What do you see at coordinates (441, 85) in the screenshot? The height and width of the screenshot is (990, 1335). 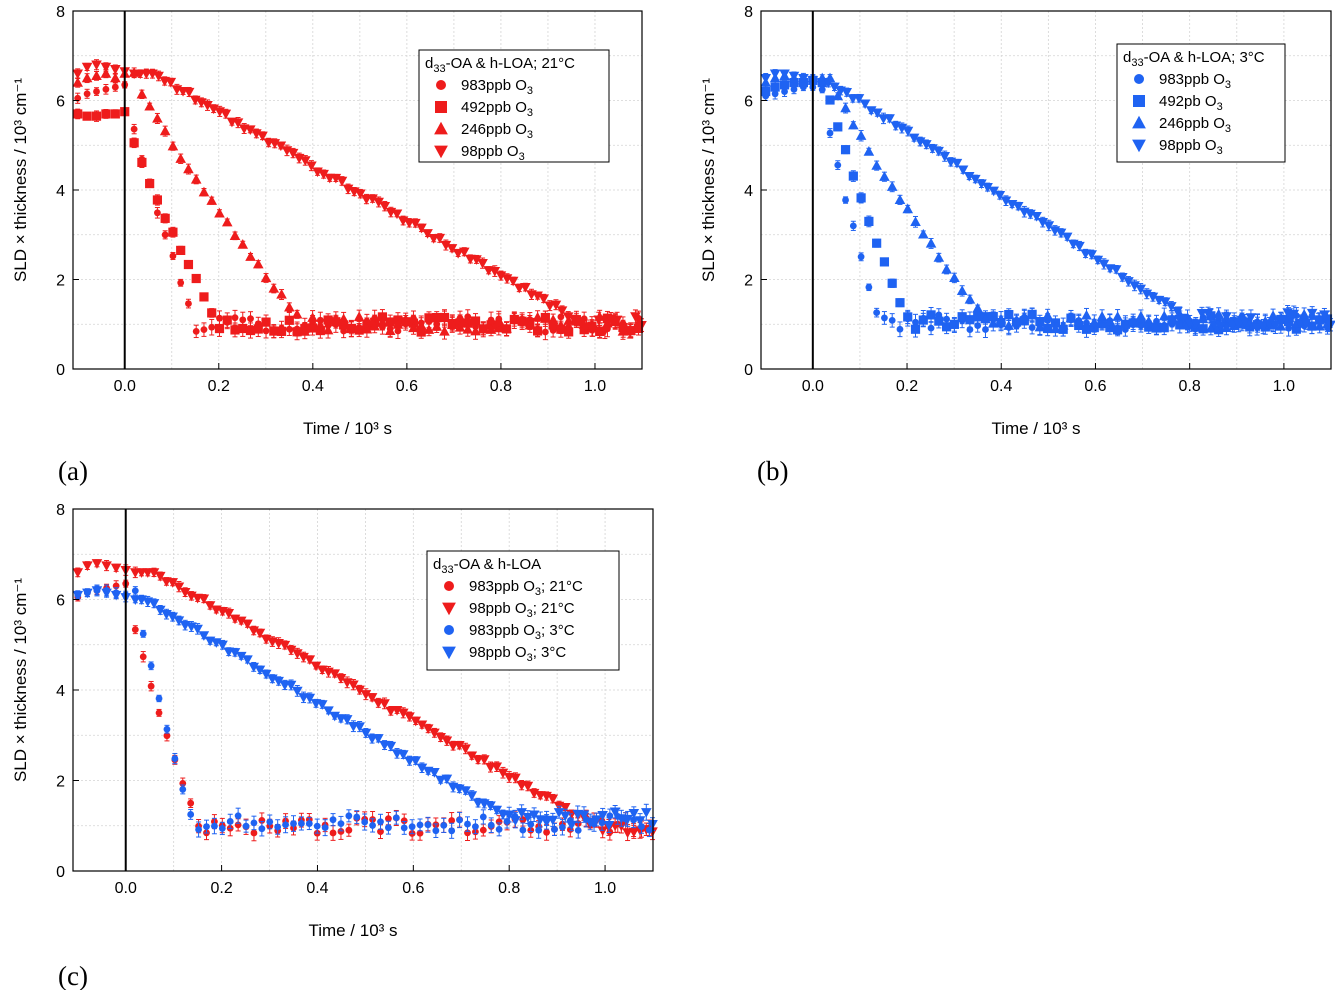 I see `legend-marker` at bounding box center [441, 85].